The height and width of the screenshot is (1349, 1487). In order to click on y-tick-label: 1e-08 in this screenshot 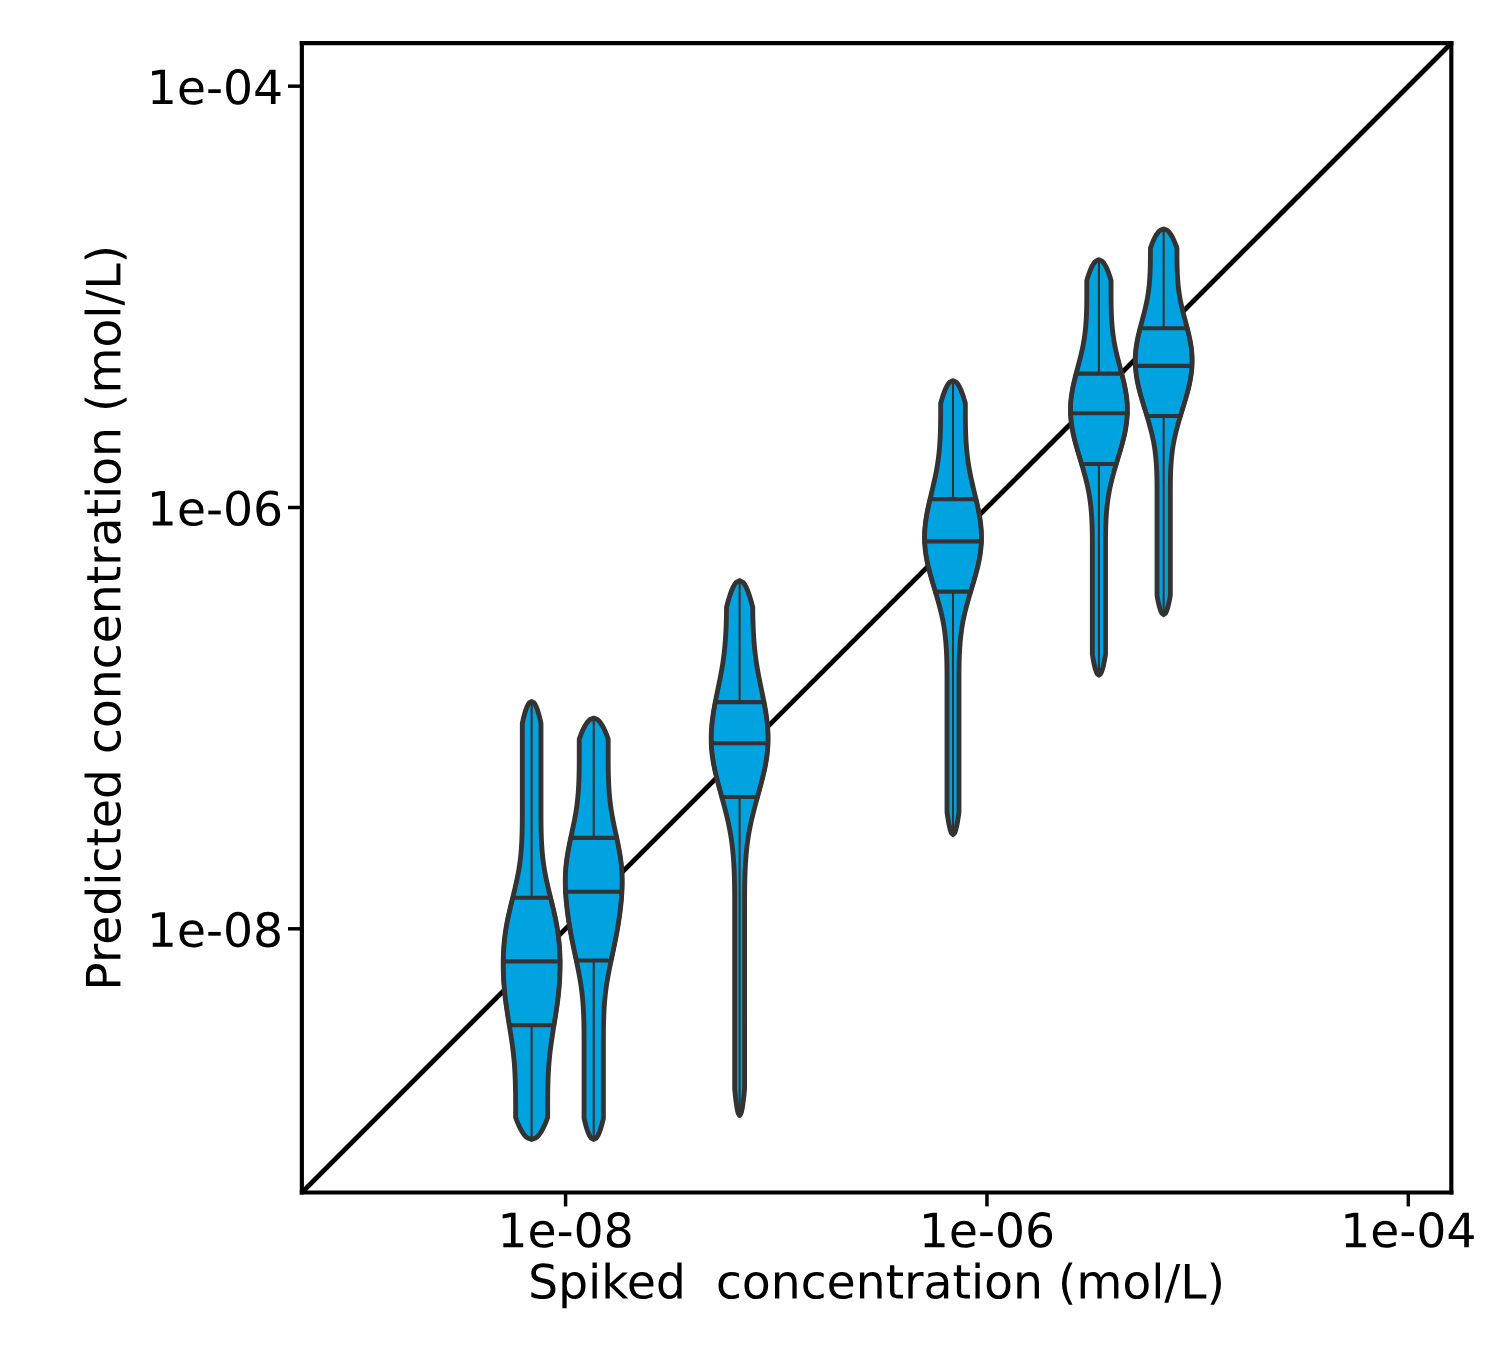, I will do `click(216, 929)`.